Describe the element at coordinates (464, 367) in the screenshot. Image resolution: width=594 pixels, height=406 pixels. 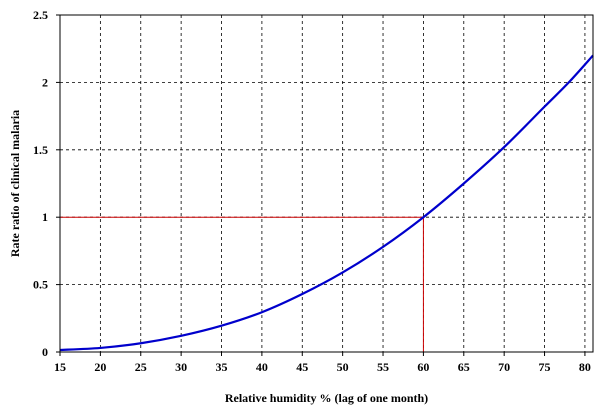
I see `x-tick-label: 65` at that location.